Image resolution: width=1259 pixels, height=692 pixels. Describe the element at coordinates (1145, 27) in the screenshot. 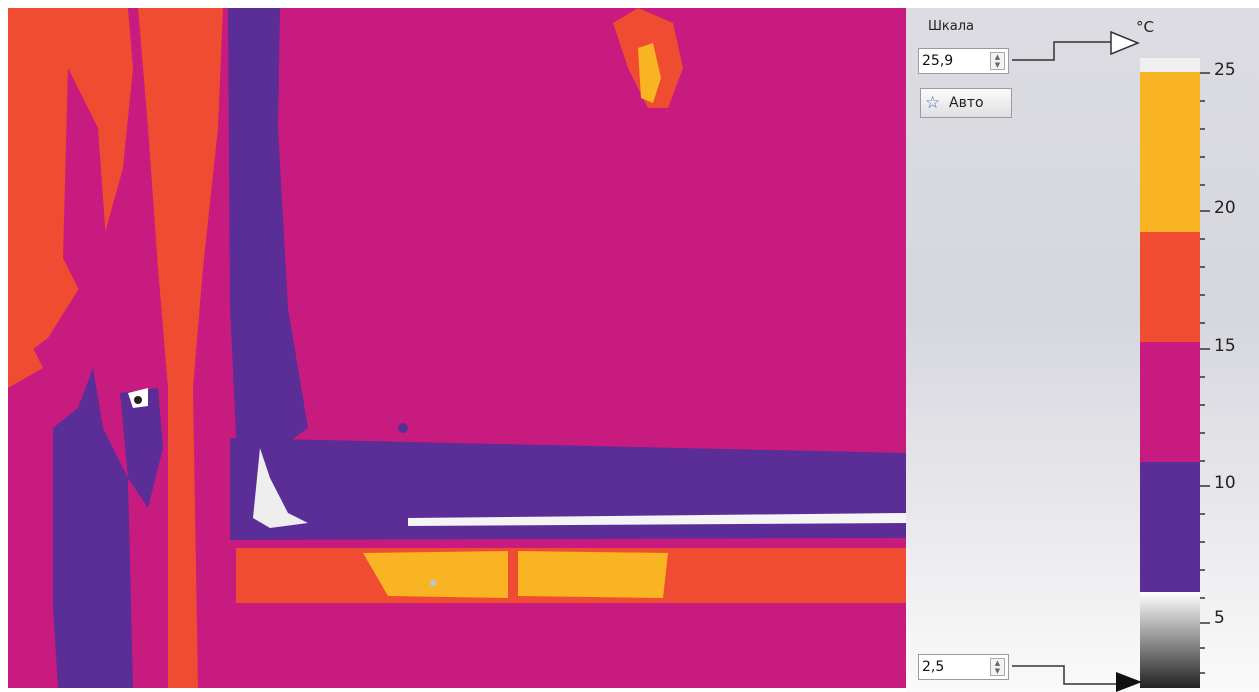

I see `unit-label: °C` at that location.